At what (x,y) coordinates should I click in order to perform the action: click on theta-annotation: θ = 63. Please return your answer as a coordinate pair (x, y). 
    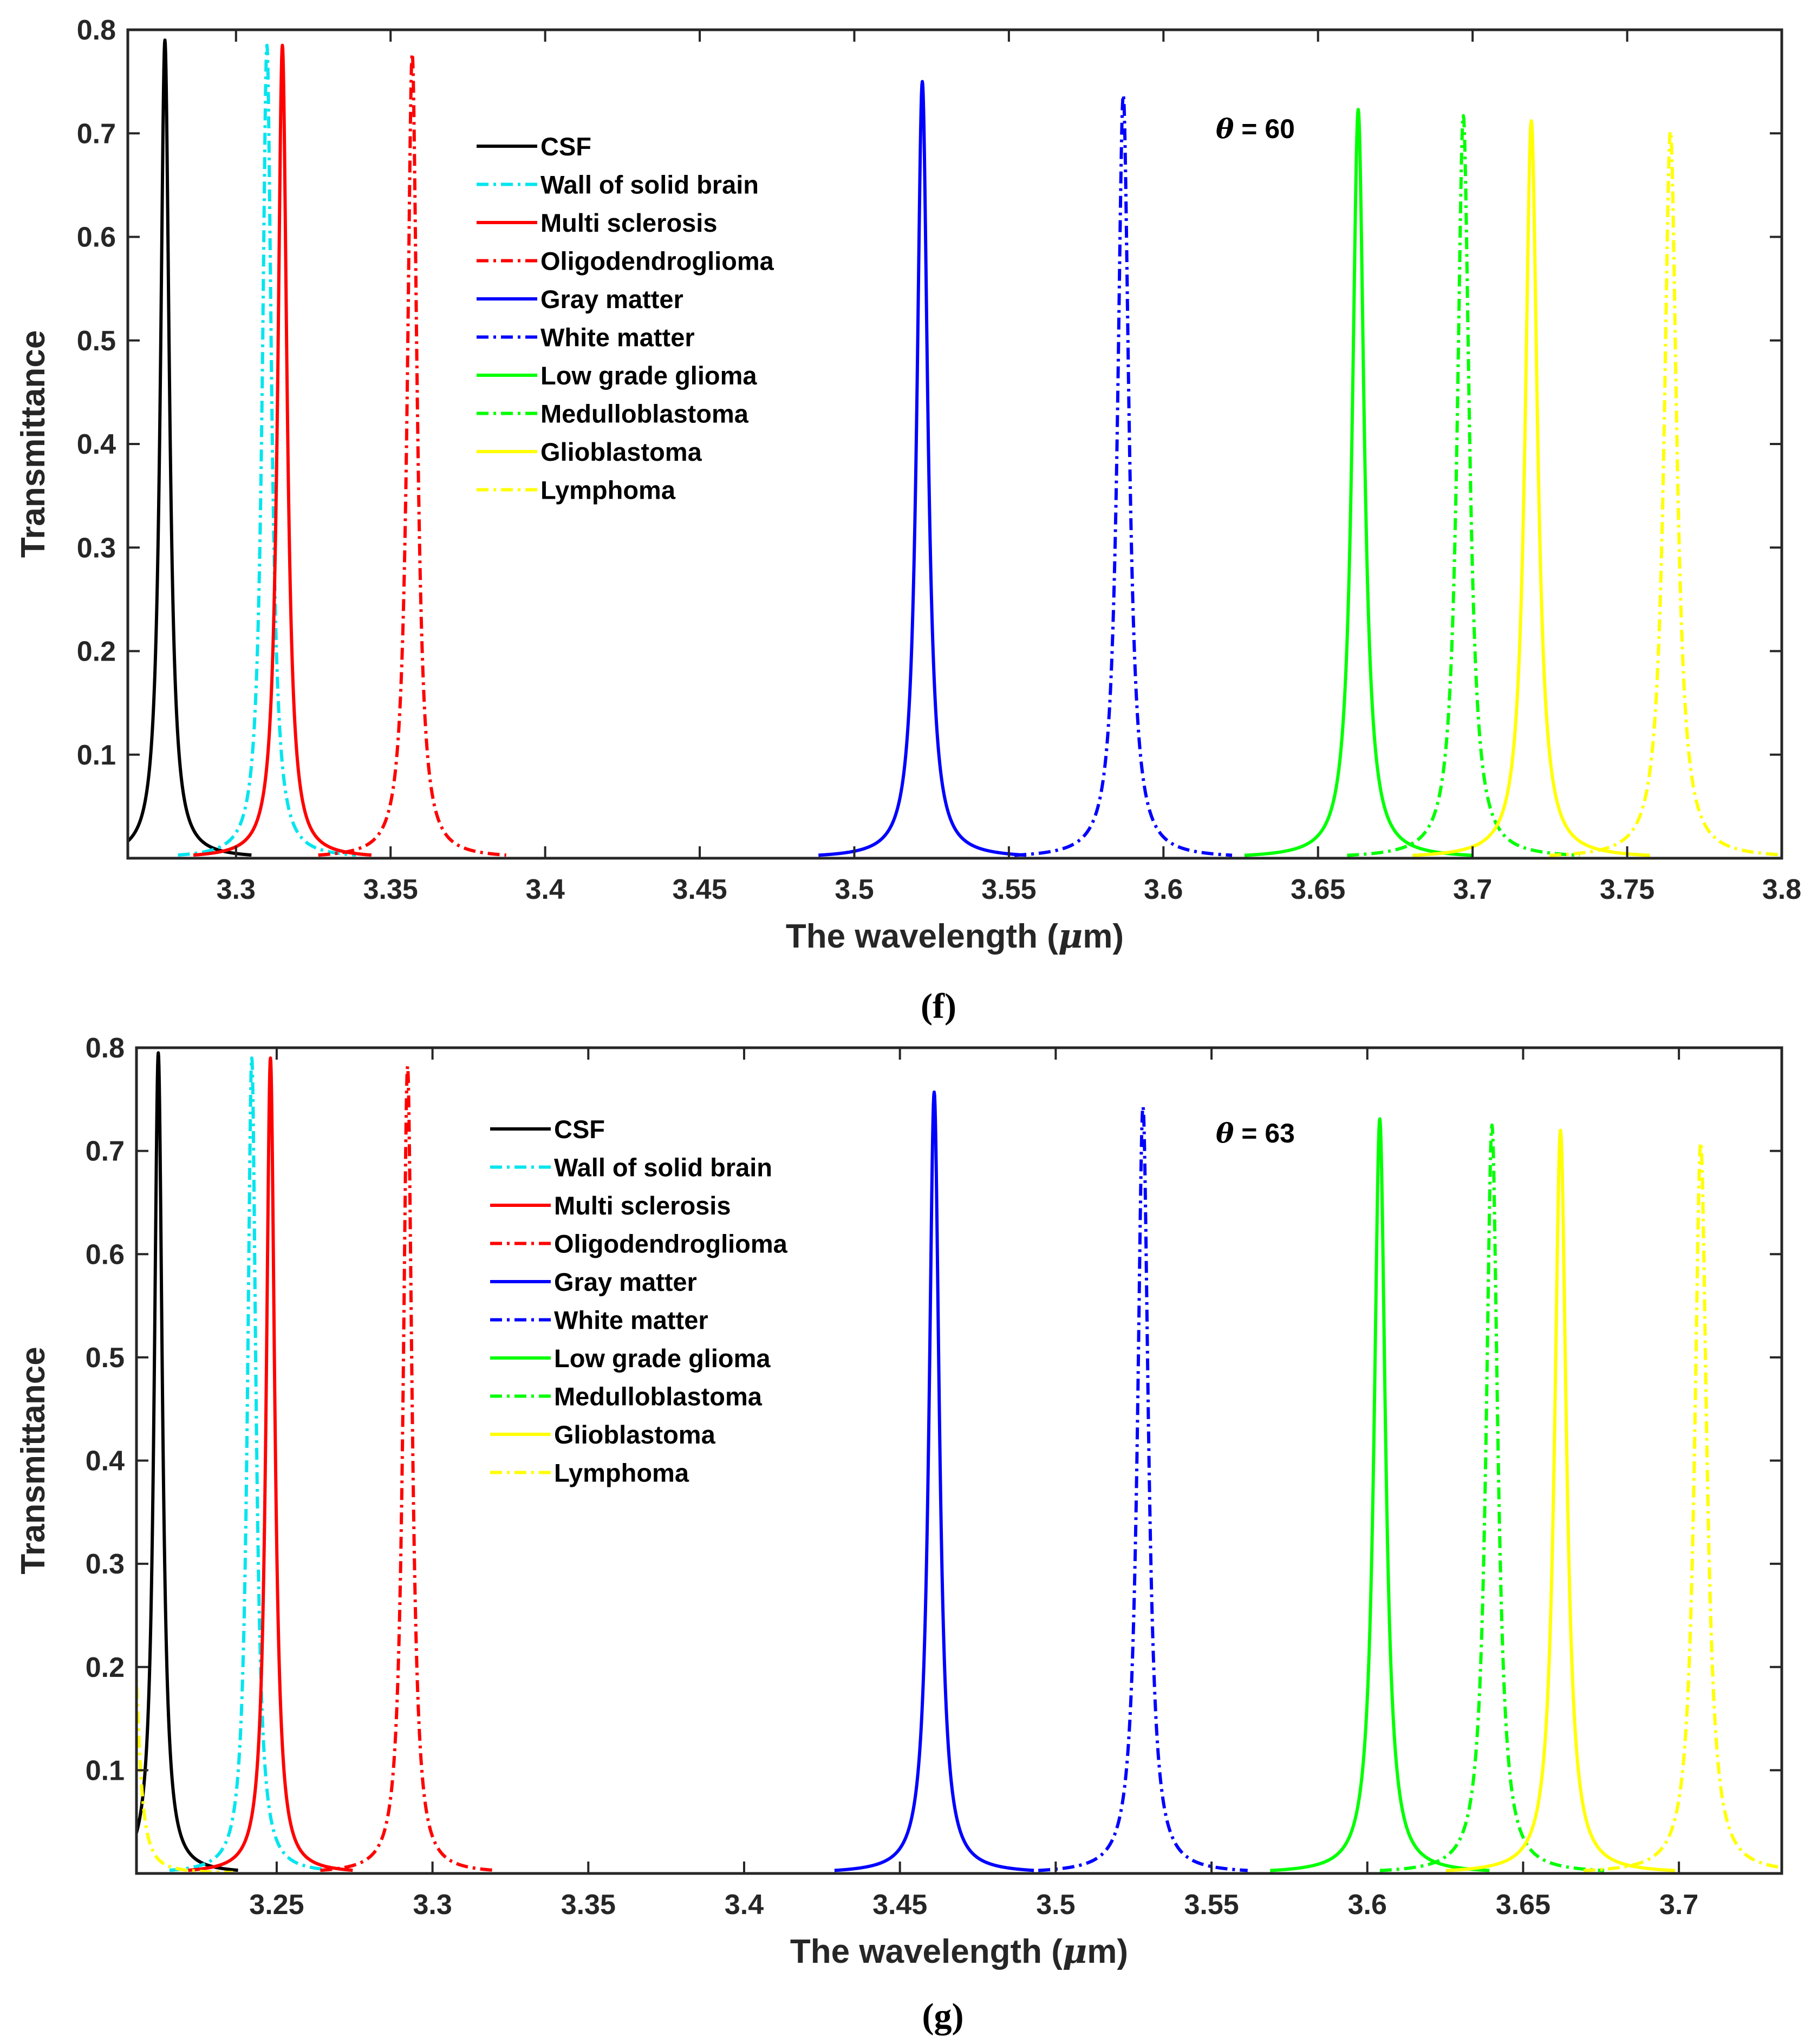
    Looking at the image, I should click on (1255, 1133).